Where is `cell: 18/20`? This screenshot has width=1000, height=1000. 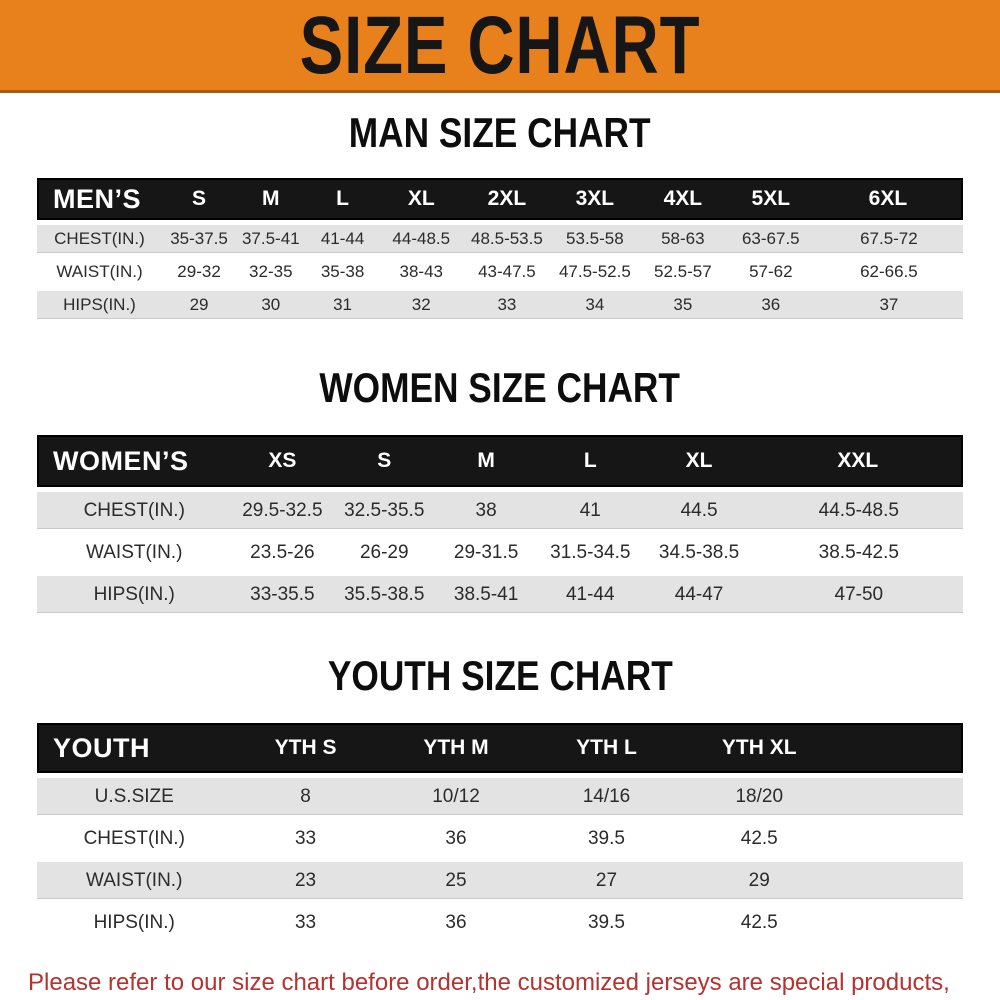
cell: 18/20 is located at coordinates (759, 796).